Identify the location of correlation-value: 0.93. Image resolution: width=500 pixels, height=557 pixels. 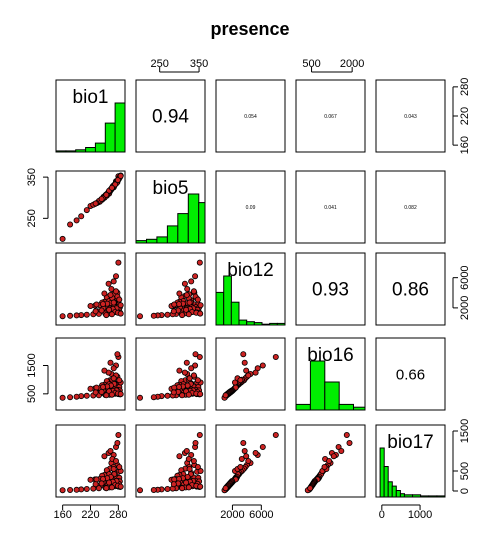
(330, 290).